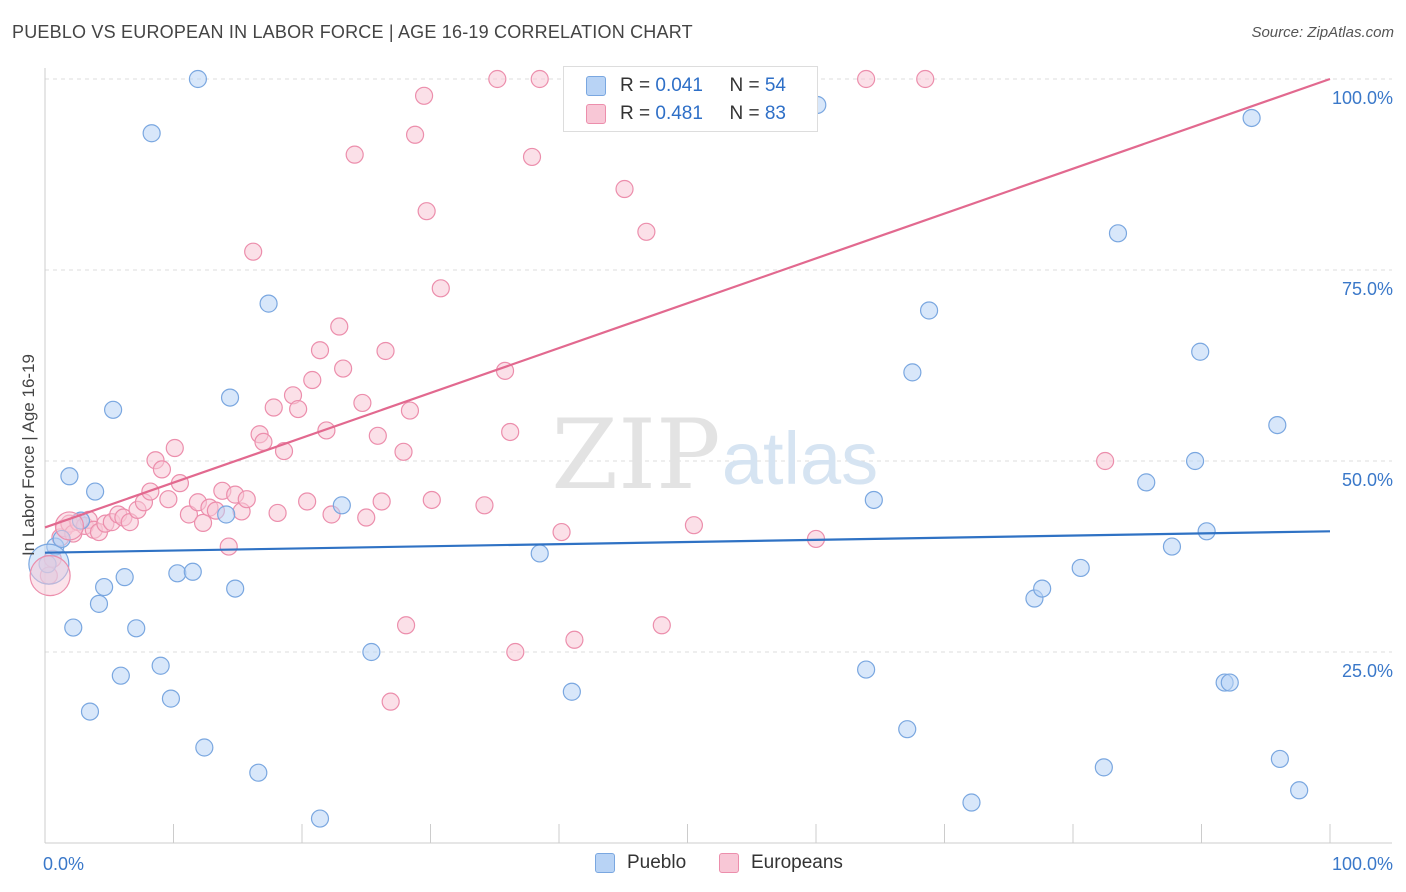  I want to click on x-tick-label-min: 0.0%, so click(63, 864).